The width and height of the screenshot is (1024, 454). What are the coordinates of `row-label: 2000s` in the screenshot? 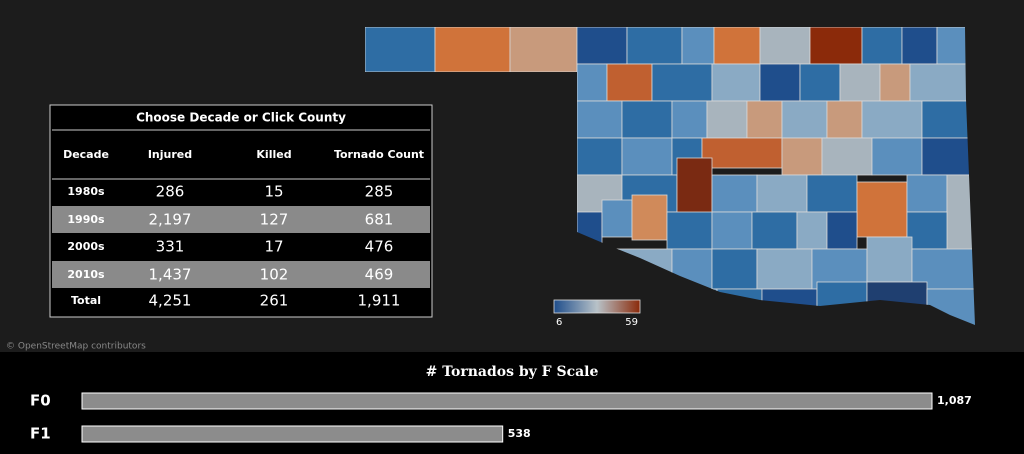 It's located at (86, 246).